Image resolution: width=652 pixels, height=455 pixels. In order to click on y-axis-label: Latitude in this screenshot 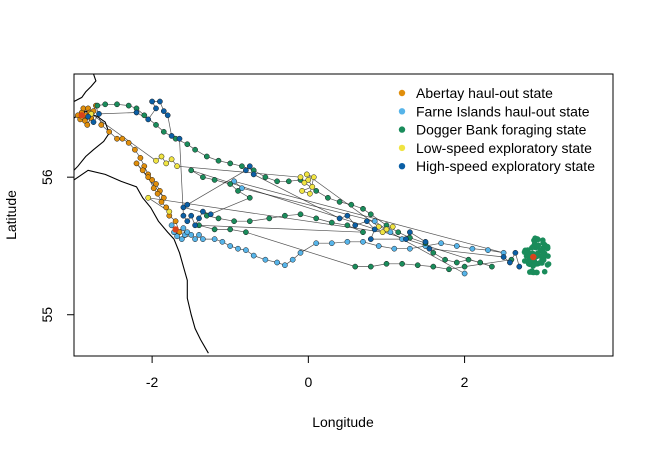, I will do `click(11, 215)`.